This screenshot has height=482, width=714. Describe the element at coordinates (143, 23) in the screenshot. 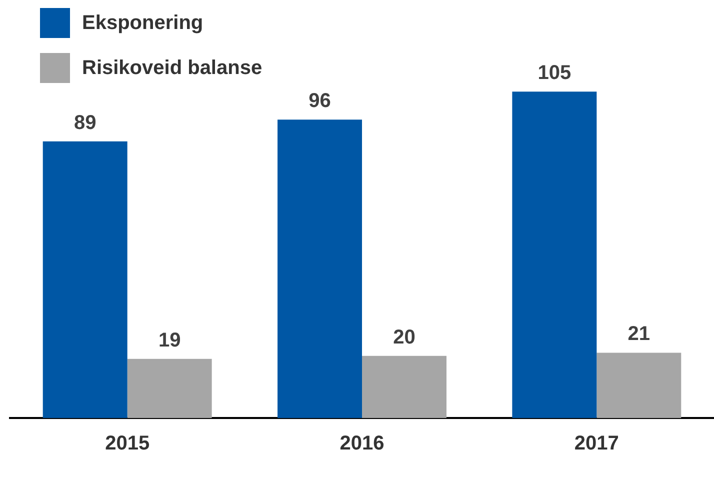

I see `legend-label: Eksponering` at that location.